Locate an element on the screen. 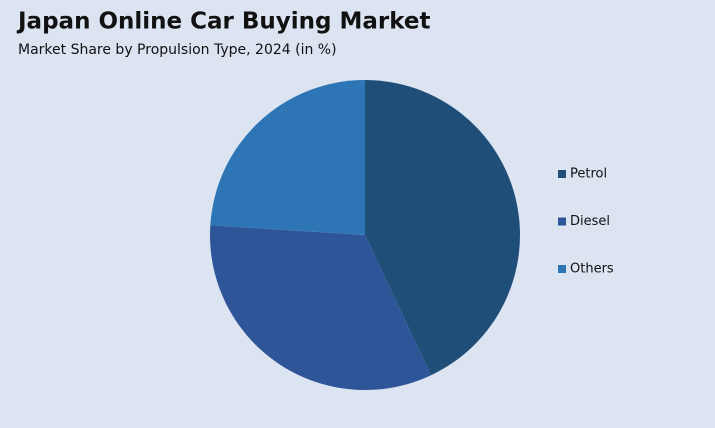  chart-title: Japan Online Car Buying Market is located at coordinates (223, 22).